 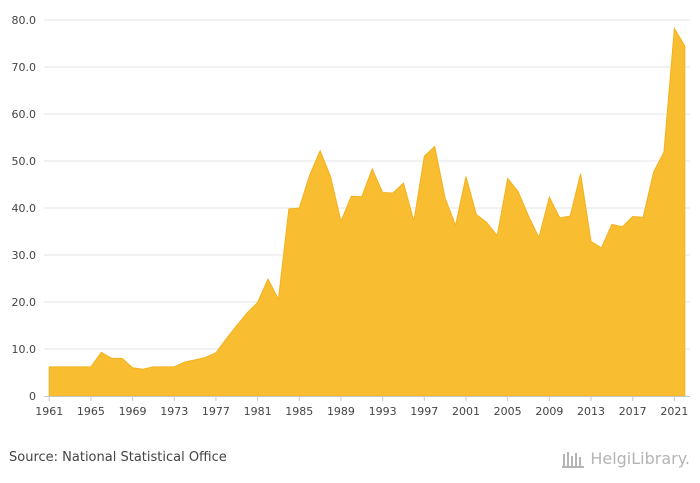 What do you see at coordinates (424, 411) in the screenshot?
I see `x-tick-label: 1997` at bounding box center [424, 411].